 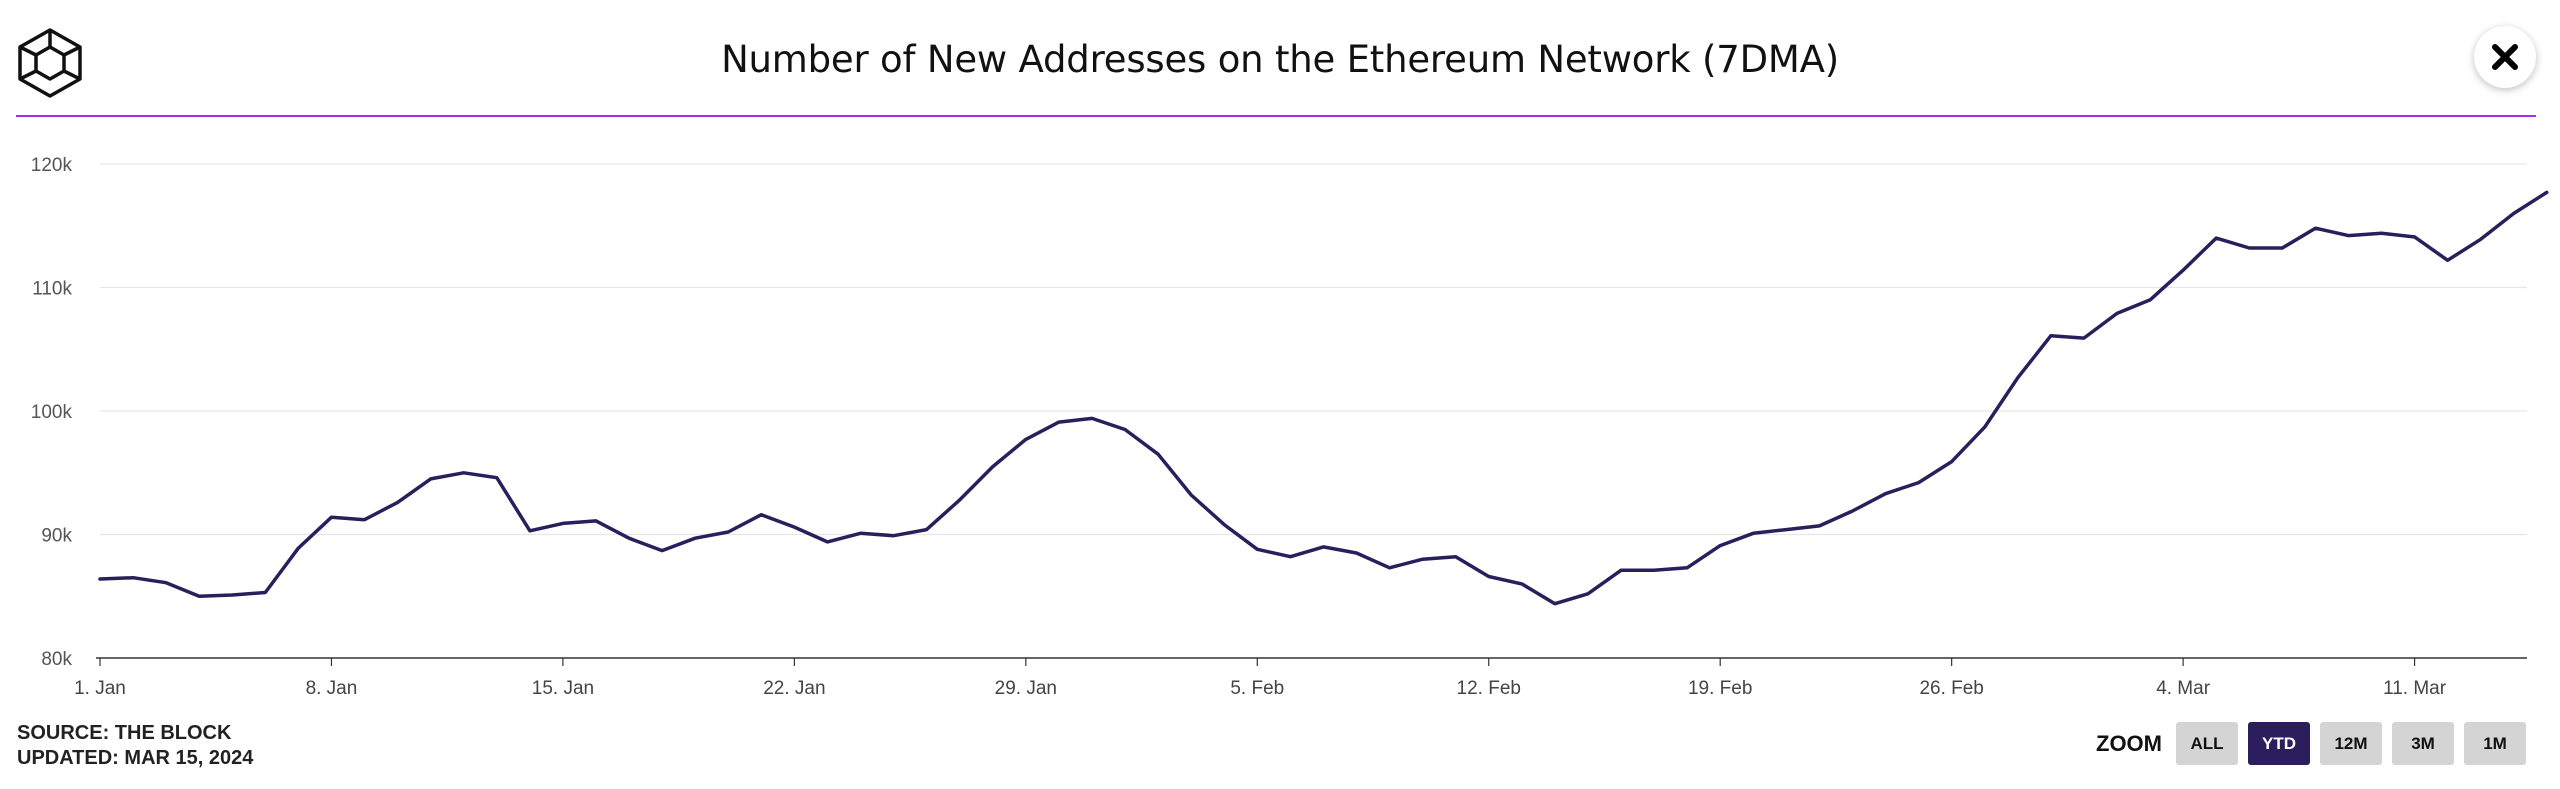 I want to click on header-divider, so click(x=1276, y=116).